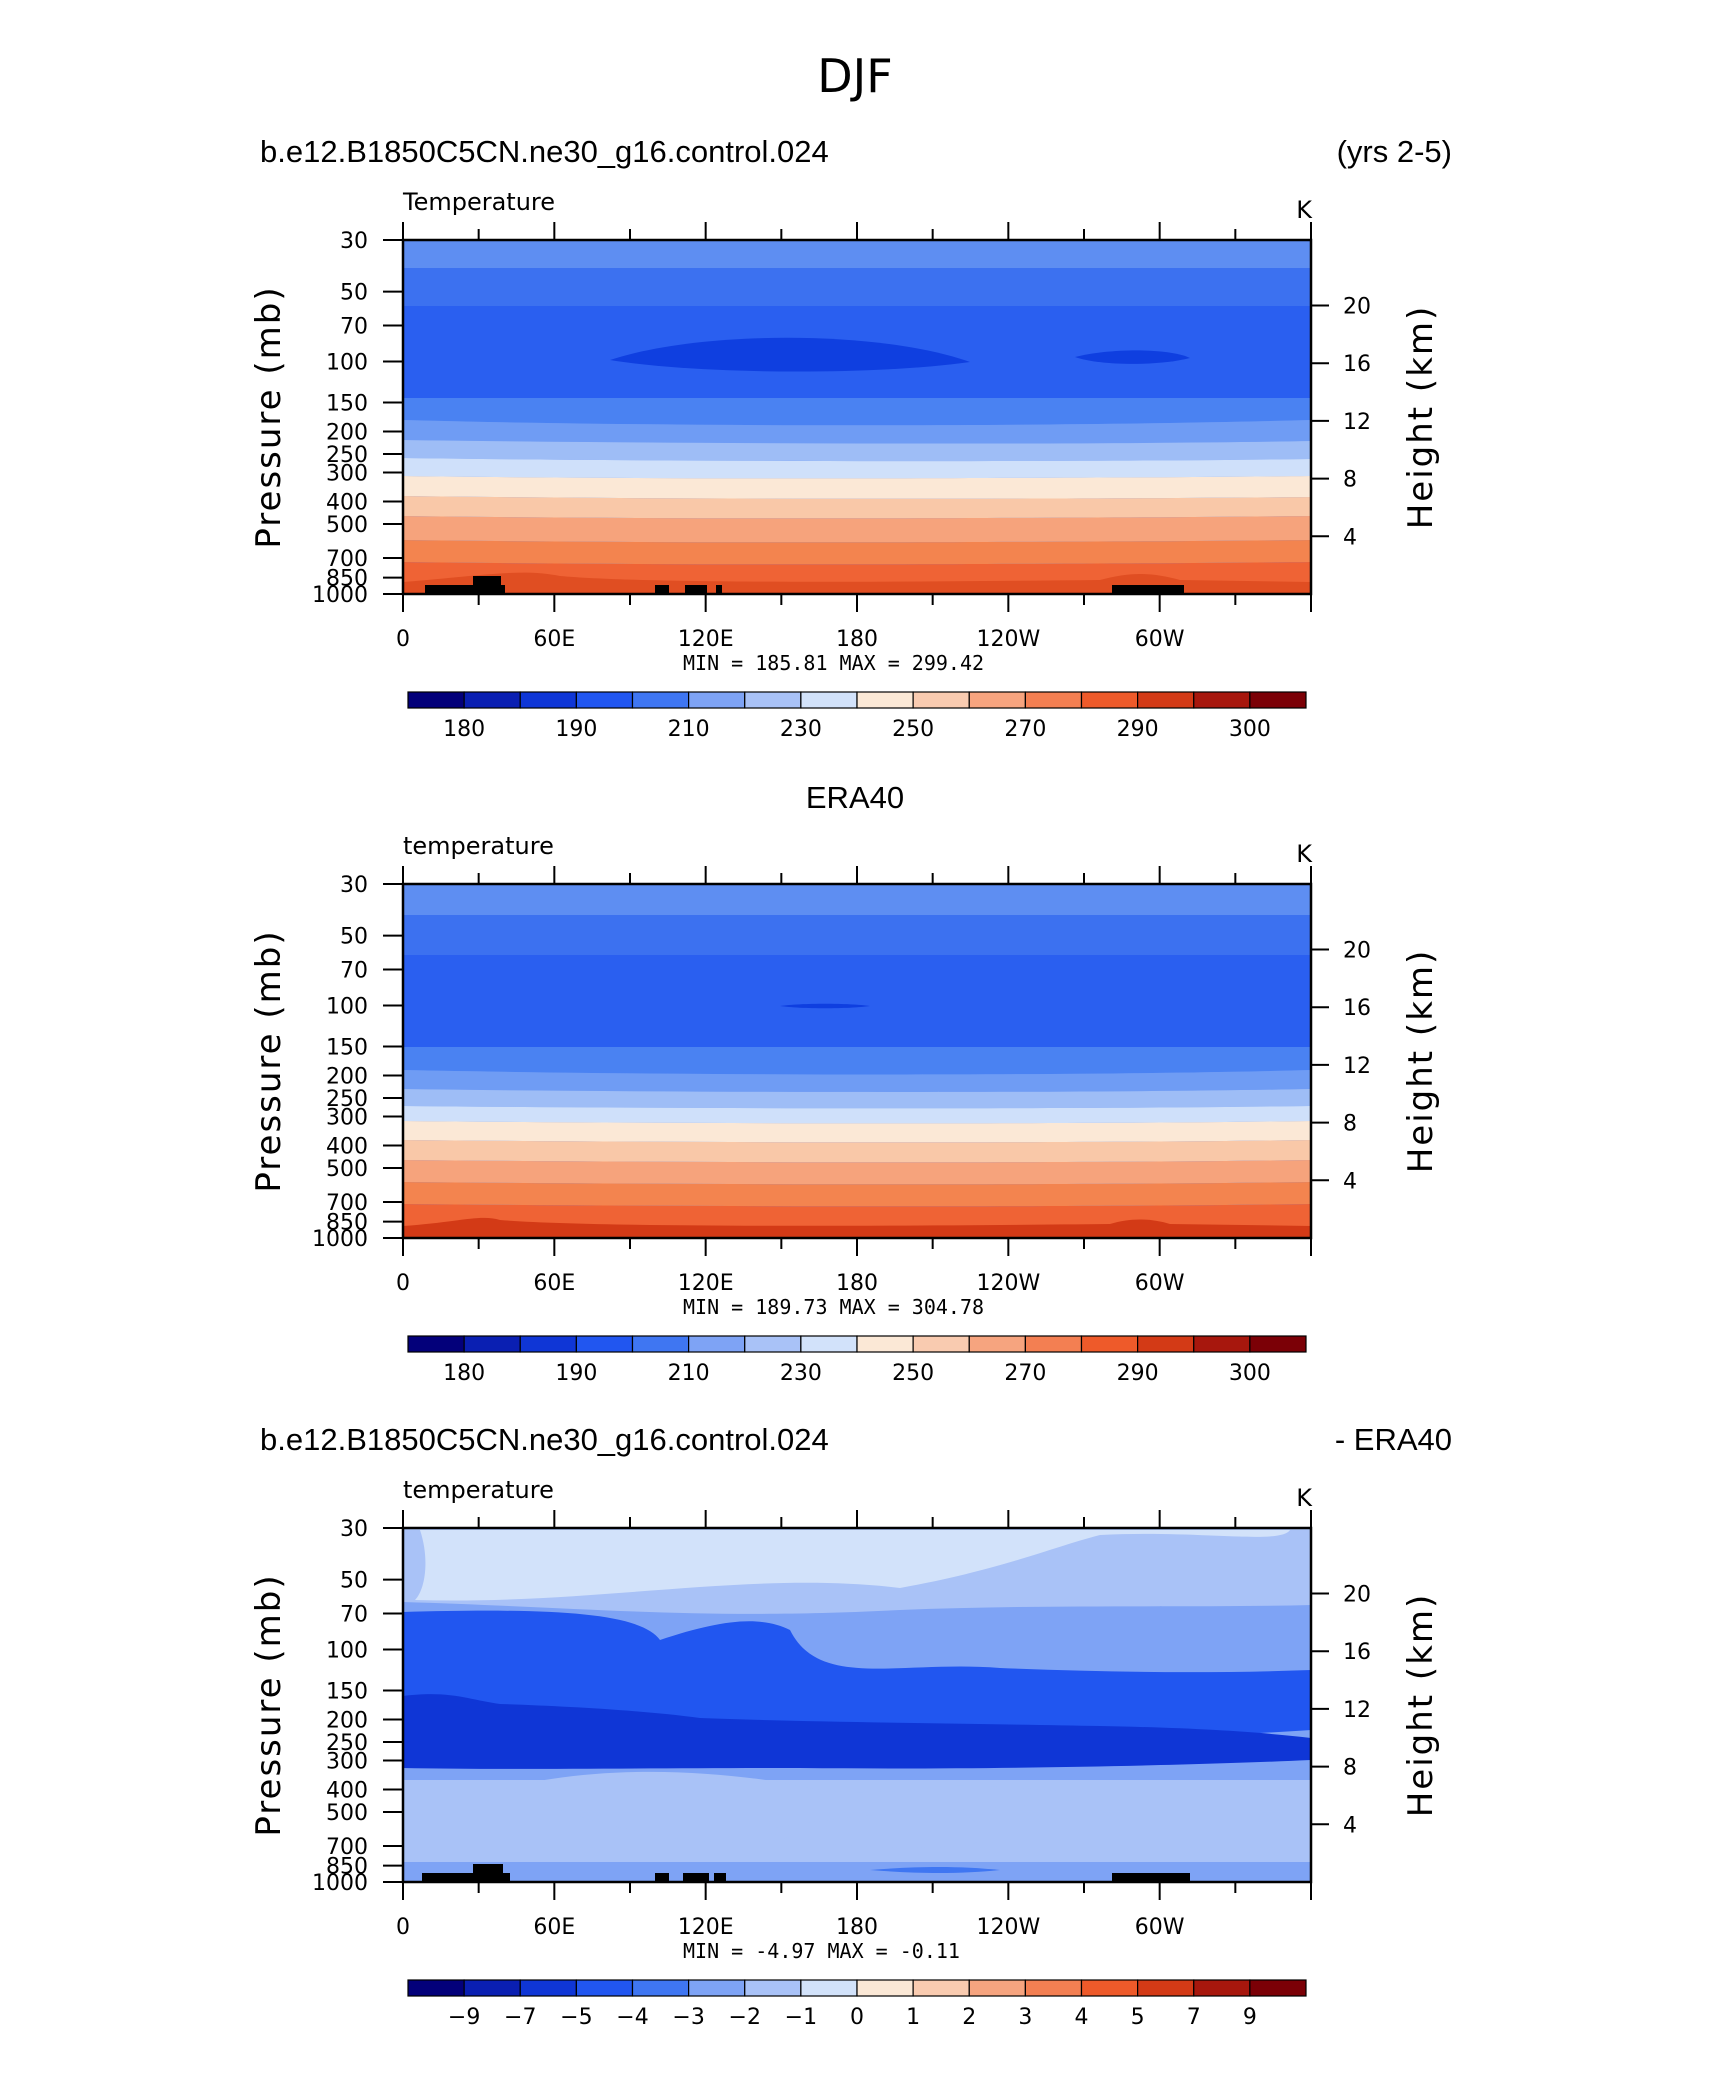 The height and width of the screenshot is (2074, 1710). Describe the element at coordinates (801, 729) in the screenshot. I see `colorbar-tick-label: 230` at that location.